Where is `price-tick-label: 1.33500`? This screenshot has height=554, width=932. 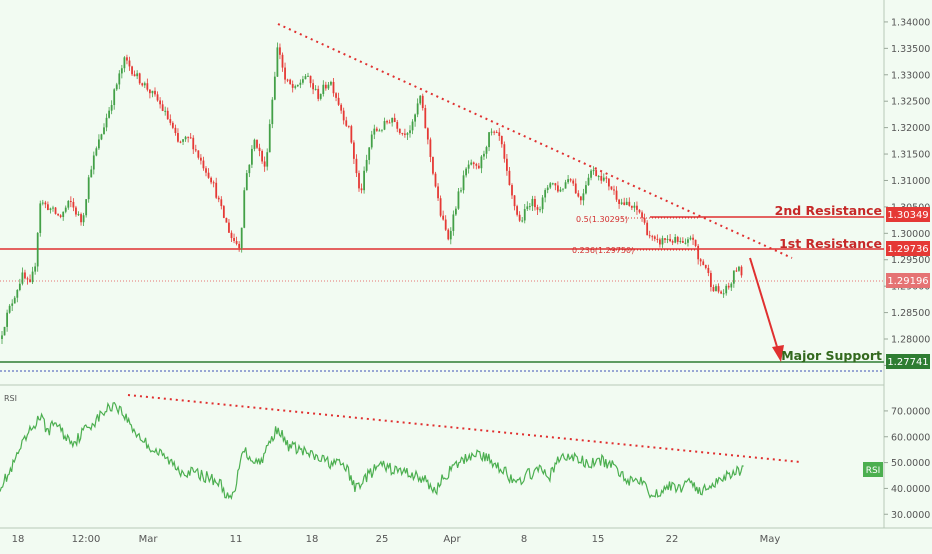
price-tick-label: 1.33500 is located at coordinates (910, 49).